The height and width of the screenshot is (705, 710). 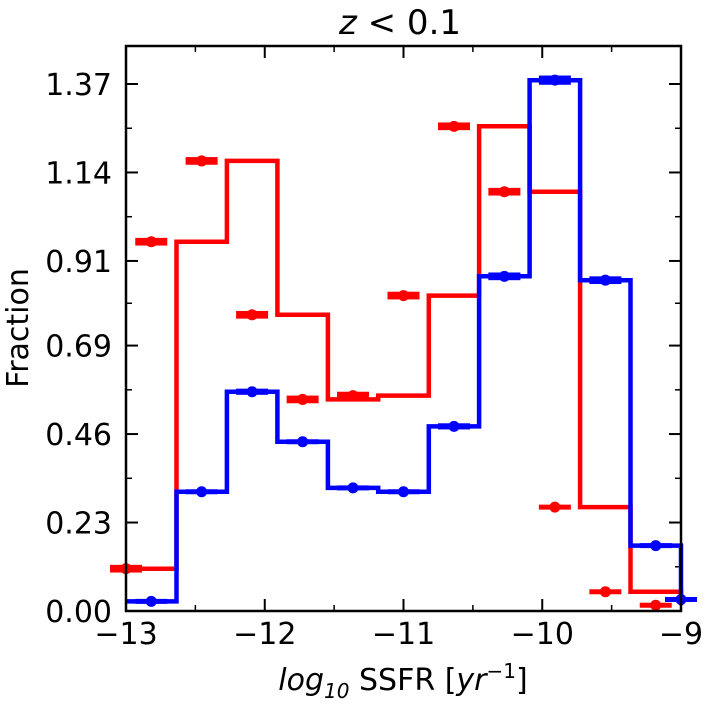 What do you see at coordinates (681, 634) in the screenshot?
I see `x-tick-label: −9` at bounding box center [681, 634].